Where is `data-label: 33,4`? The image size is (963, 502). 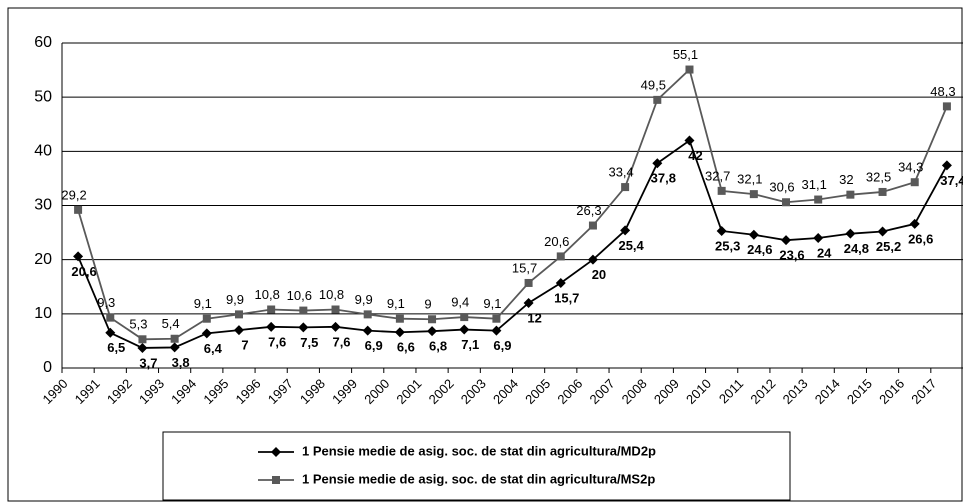 data-label: 33,4 is located at coordinates (620, 172).